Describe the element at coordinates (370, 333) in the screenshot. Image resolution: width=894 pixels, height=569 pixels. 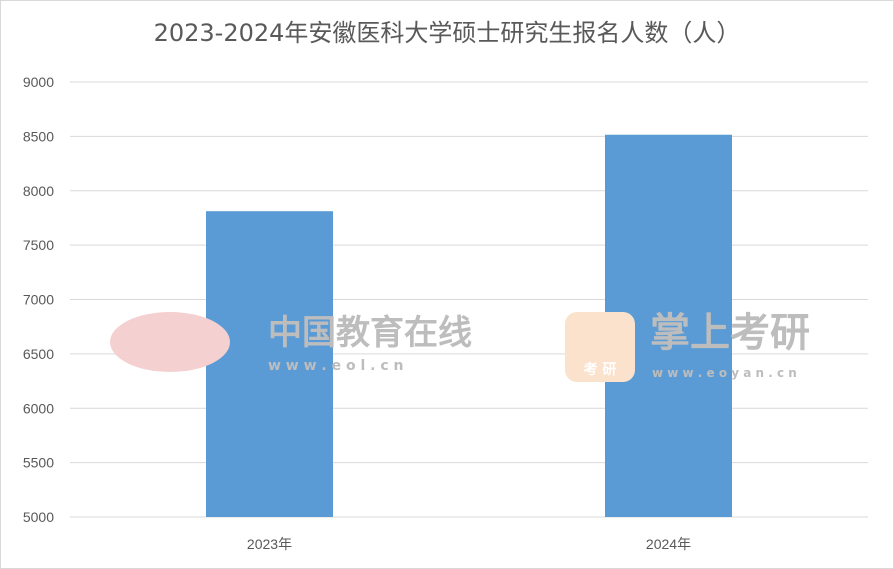
I see `eol-watermark-name: 中国教育在线` at that location.